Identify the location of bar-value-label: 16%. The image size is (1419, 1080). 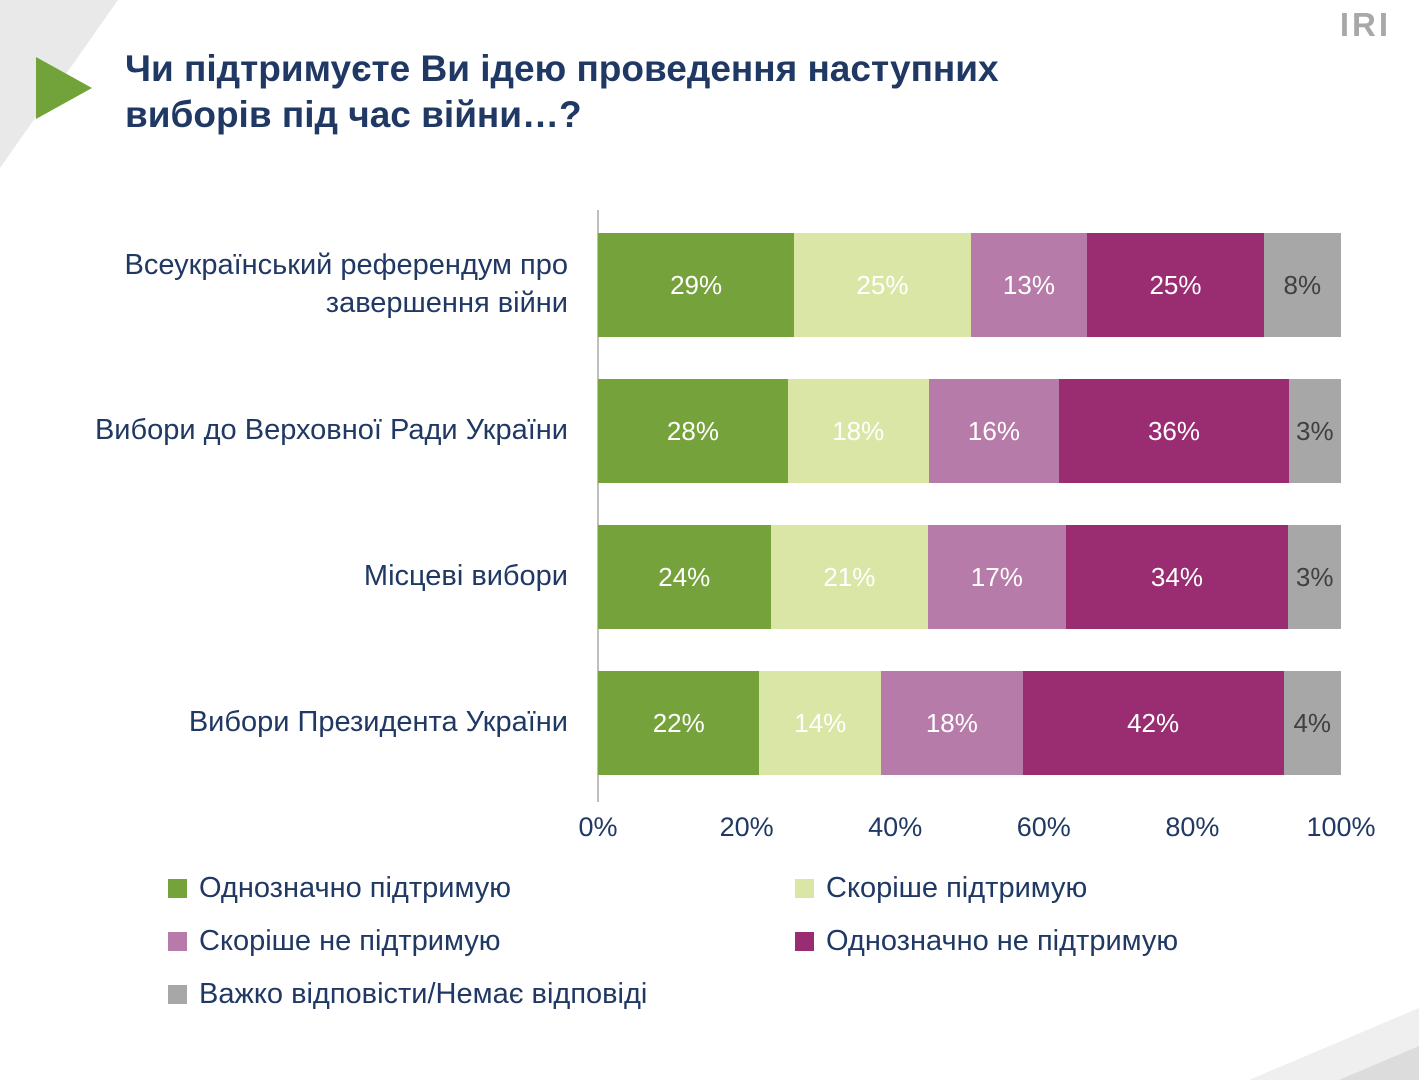
(993, 430).